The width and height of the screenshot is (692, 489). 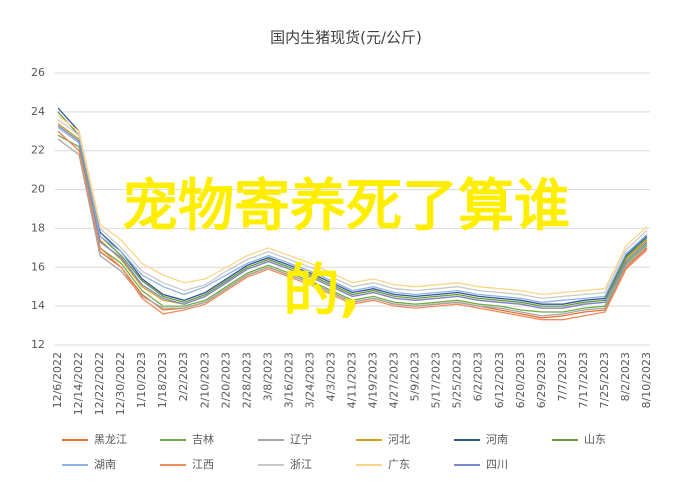 What do you see at coordinates (38, 227) in the screenshot?
I see `y-tick-label: 18` at bounding box center [38, 227].